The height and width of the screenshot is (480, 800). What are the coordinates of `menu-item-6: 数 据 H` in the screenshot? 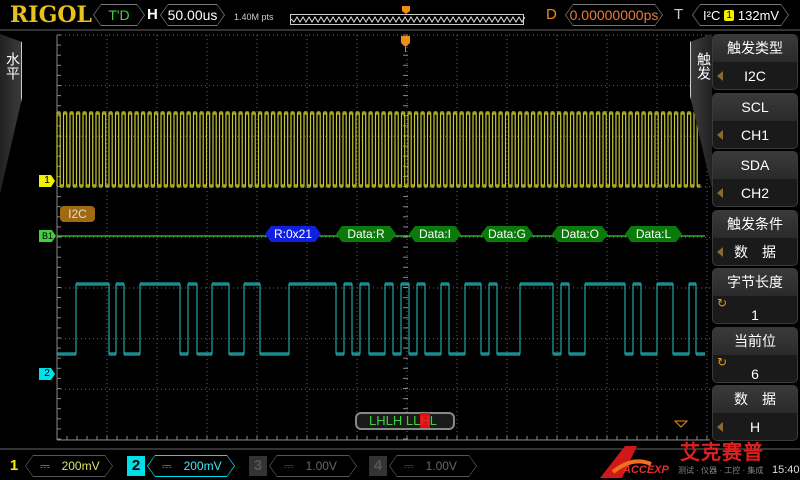 It's located at (755, 413).